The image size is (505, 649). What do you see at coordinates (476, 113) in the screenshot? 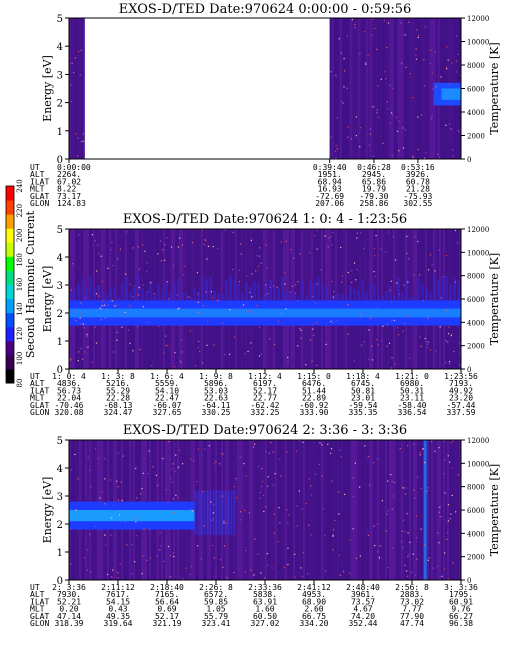
I see `y2-tick-label: 4000` at bounding box center [476, 113].